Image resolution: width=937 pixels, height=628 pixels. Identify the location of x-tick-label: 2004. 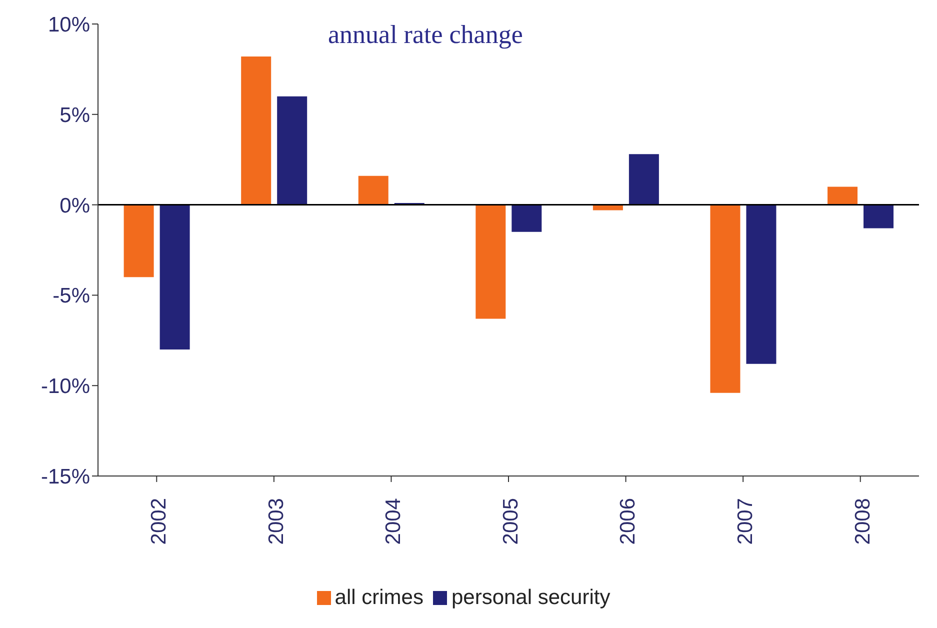
(394, 521).